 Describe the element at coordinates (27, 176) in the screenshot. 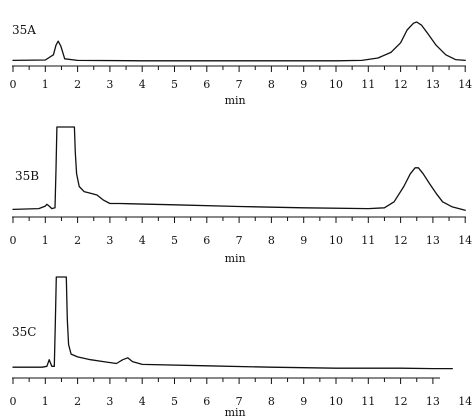

I see `panel-label: 35B` at that location.